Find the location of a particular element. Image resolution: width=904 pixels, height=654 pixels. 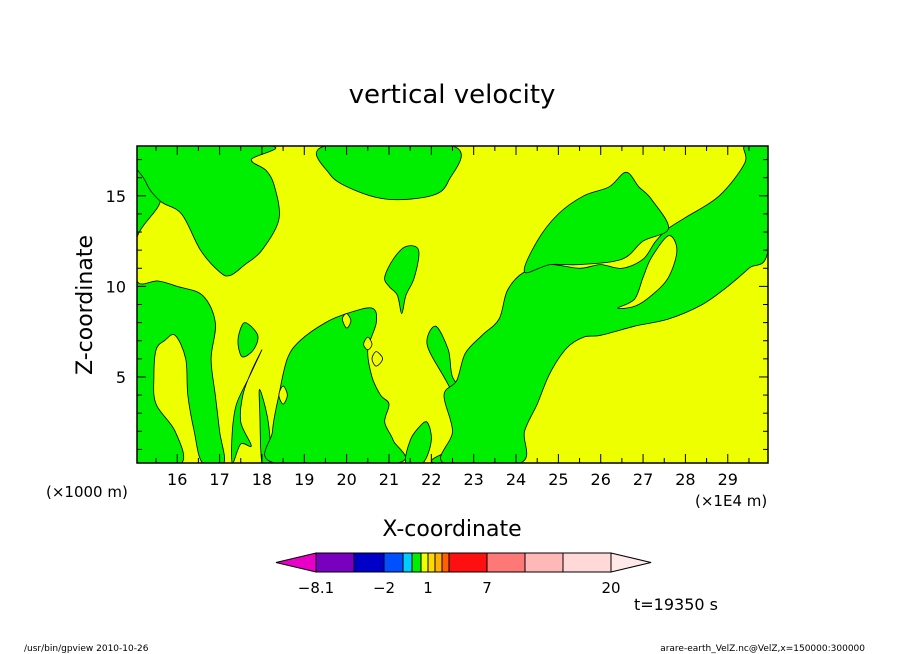

y-tick-label: 15 is located at coordinates (116, 196).